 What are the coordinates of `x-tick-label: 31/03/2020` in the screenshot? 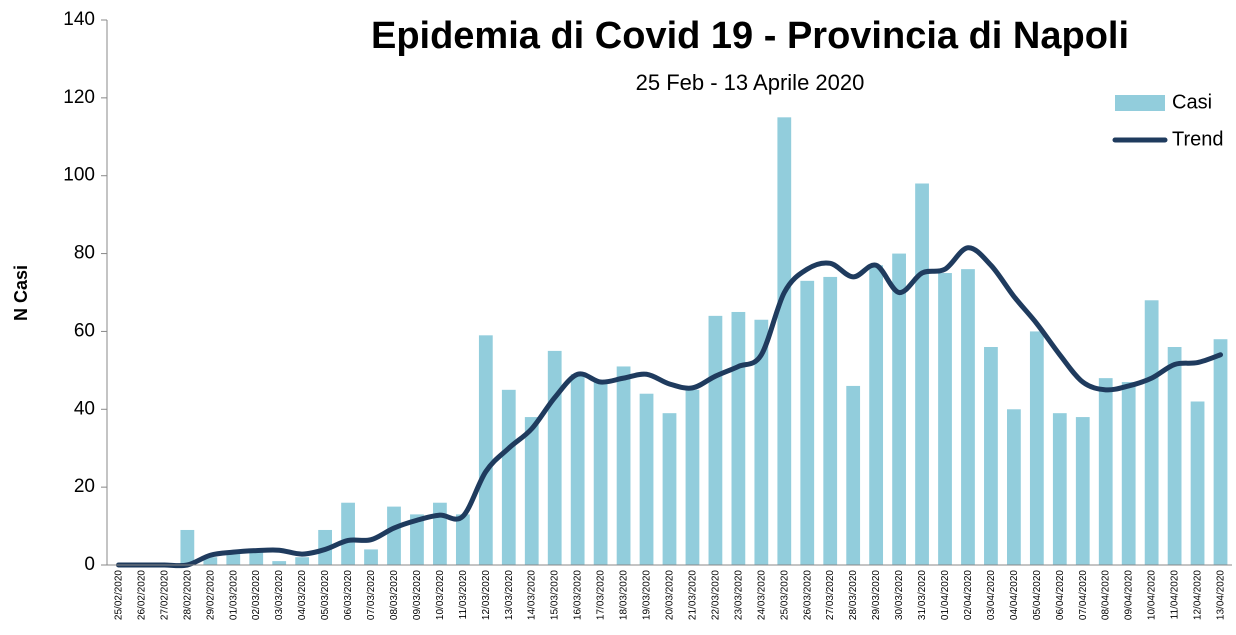 It's located at (922, 595).